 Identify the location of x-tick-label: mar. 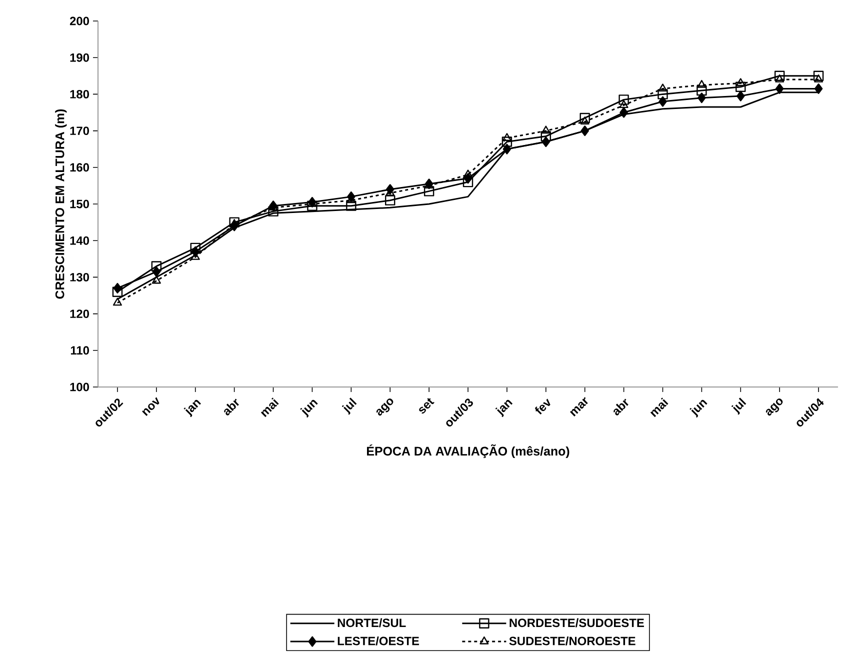
(579, 406).